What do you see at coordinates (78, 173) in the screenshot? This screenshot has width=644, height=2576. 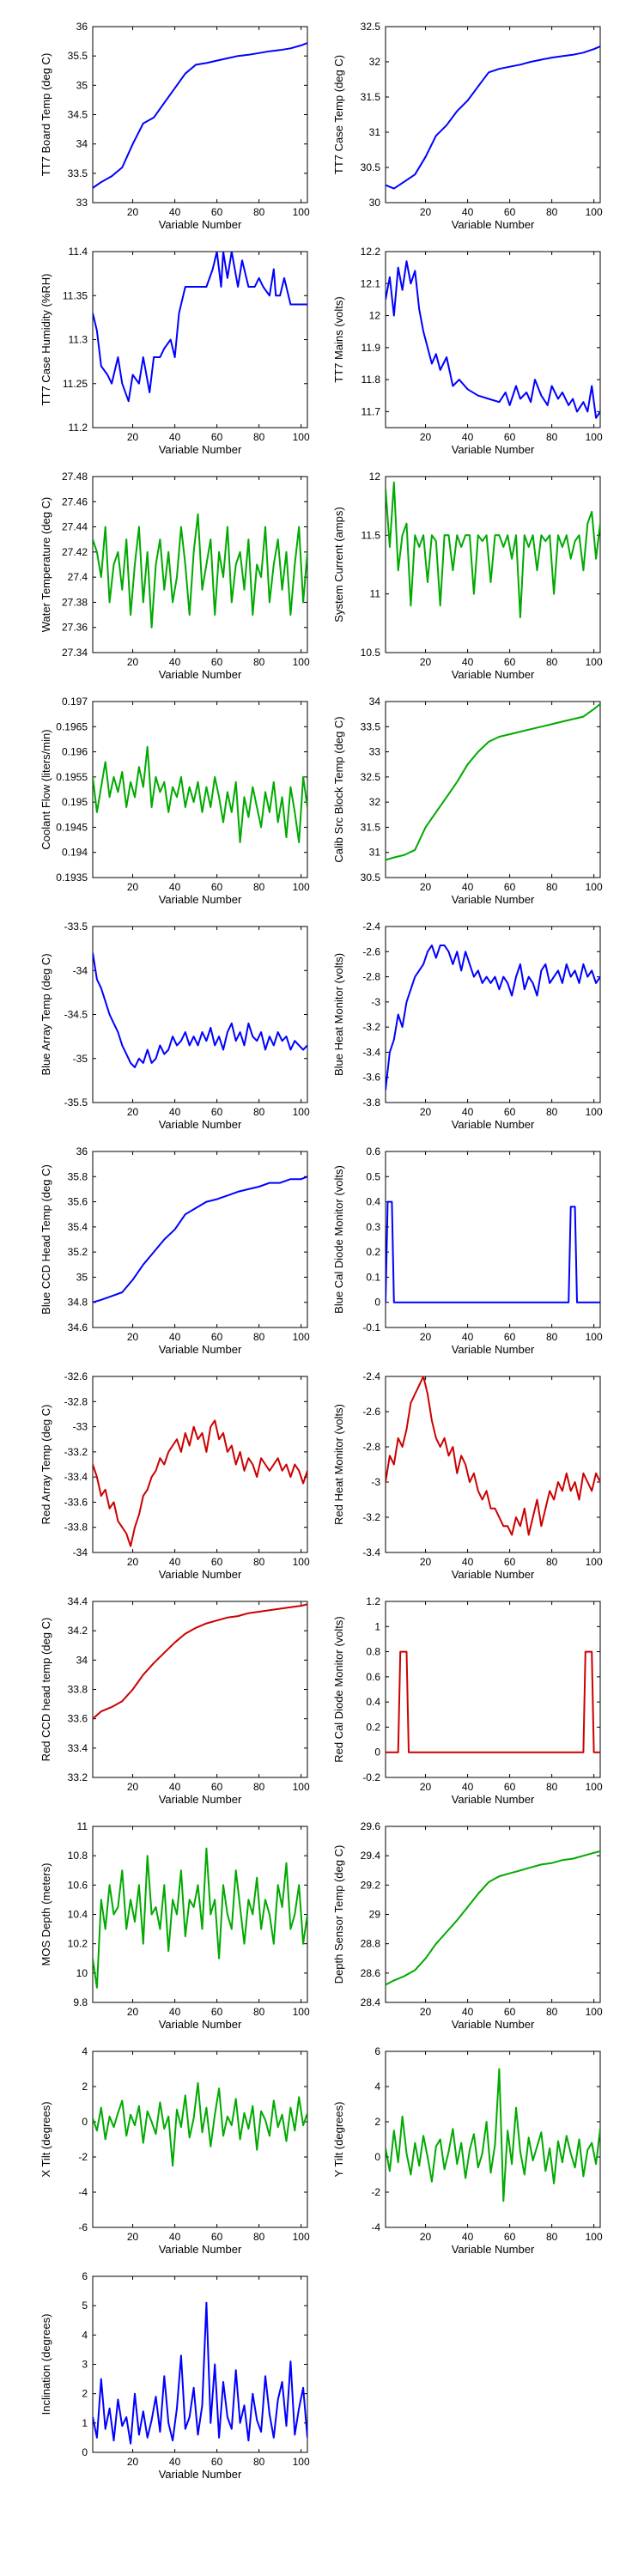 I see `y-tick-label: 33.5` at bounding box center [78, 173].